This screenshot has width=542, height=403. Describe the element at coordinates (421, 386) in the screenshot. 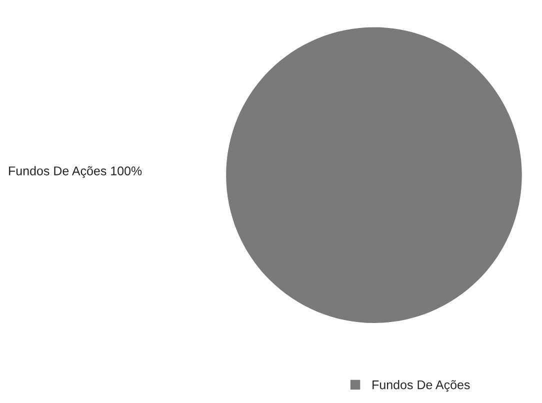

I see `legend-label: Fundos De Ações` at that location.